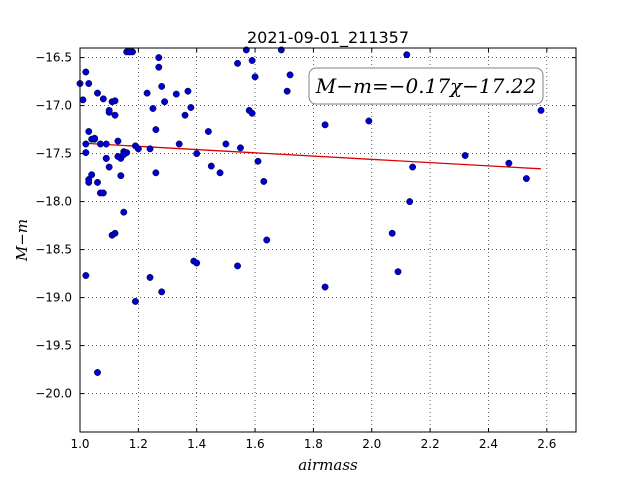  Describe the element at coordinates (22, 240) in the screenshot. I see `y-axis-label: M−m` at that location.